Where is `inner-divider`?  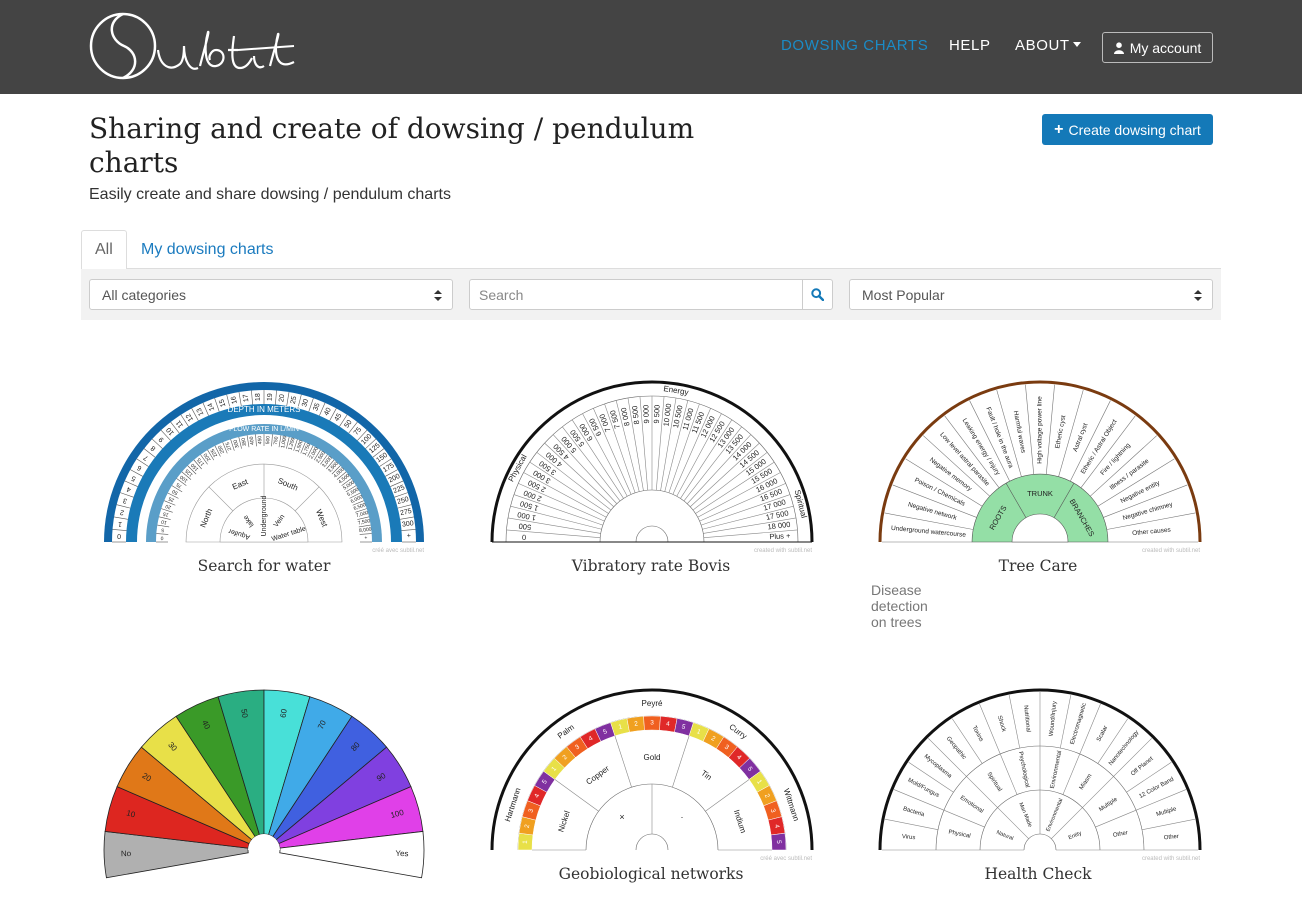 inner-divider is located at coordinates (1016, 500).